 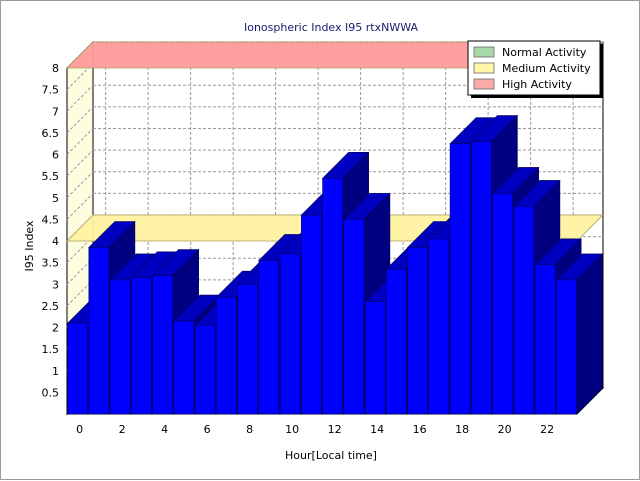 I want to click on y-tick-label: 5.5, so click(x=51, y=176).